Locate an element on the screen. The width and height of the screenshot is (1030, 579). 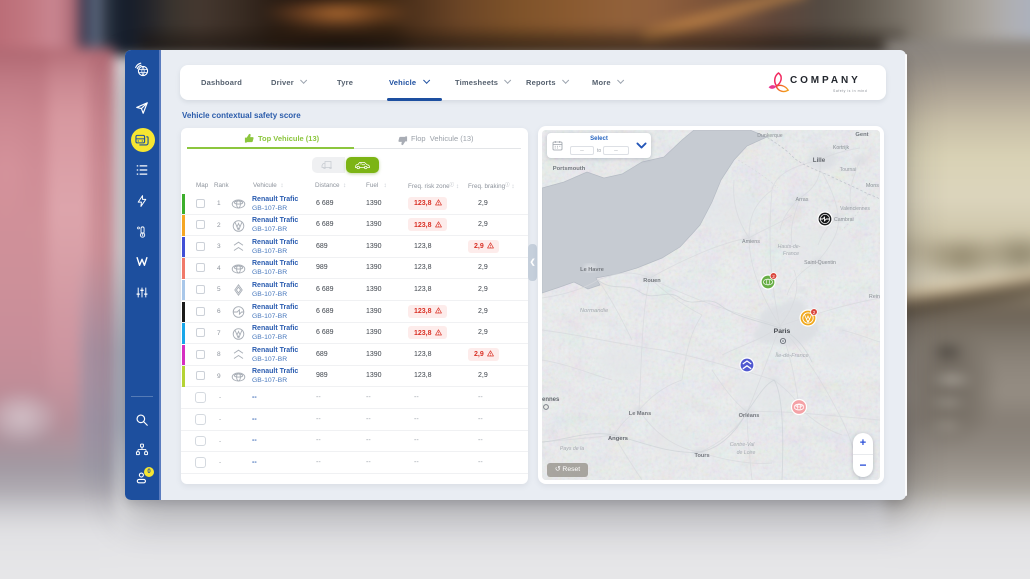
svg-text: Le Havre is located at coordinates (592, 270).